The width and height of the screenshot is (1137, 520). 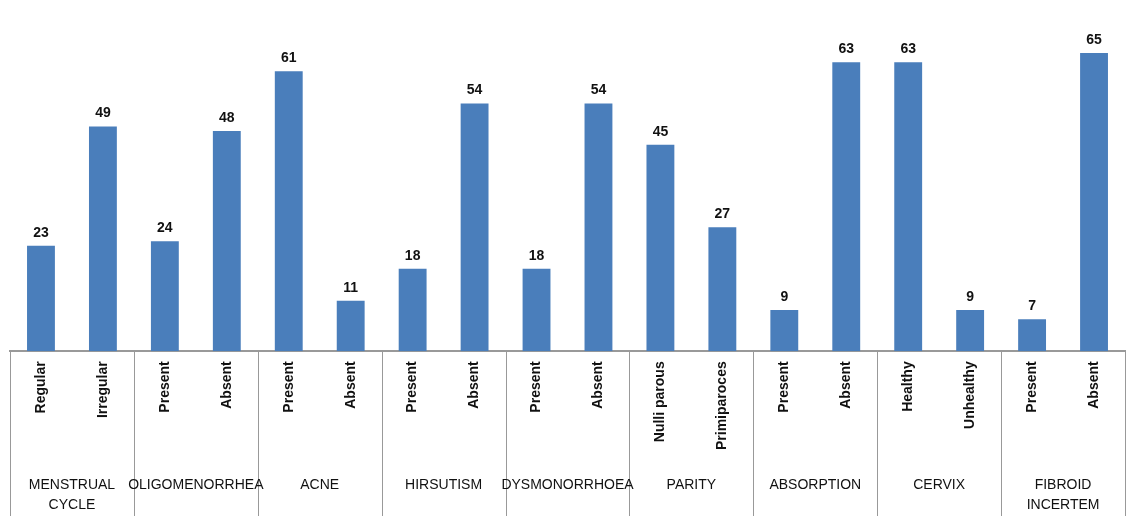 What do you see at coordinates (320, 483) in the screenshot?
I see `text: ACNE` at bounding box center [320, 483].